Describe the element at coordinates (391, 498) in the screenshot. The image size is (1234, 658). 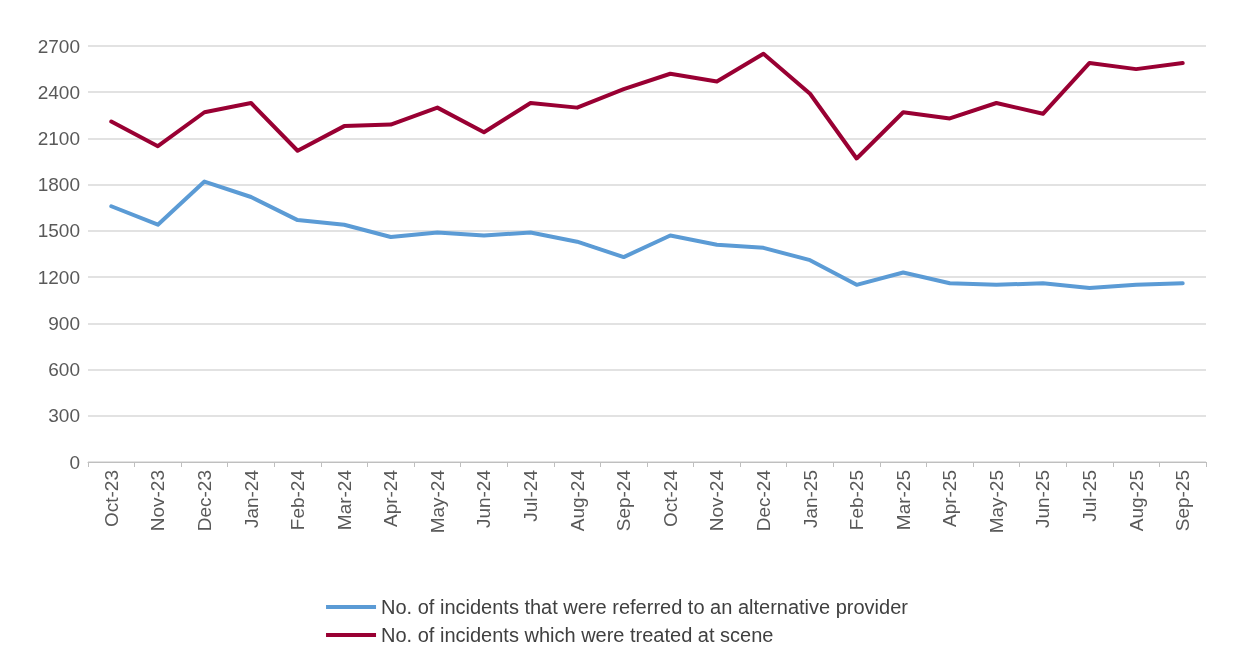
I see `x-tick-label: Apr-24` at that location.